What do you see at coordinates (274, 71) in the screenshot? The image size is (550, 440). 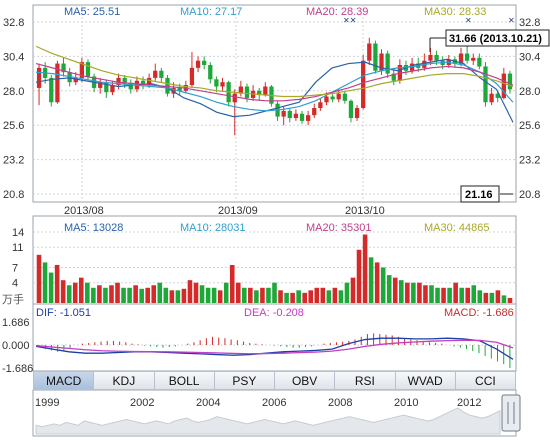 I see `ma-line-ma30` at bounding box center [274, 71].